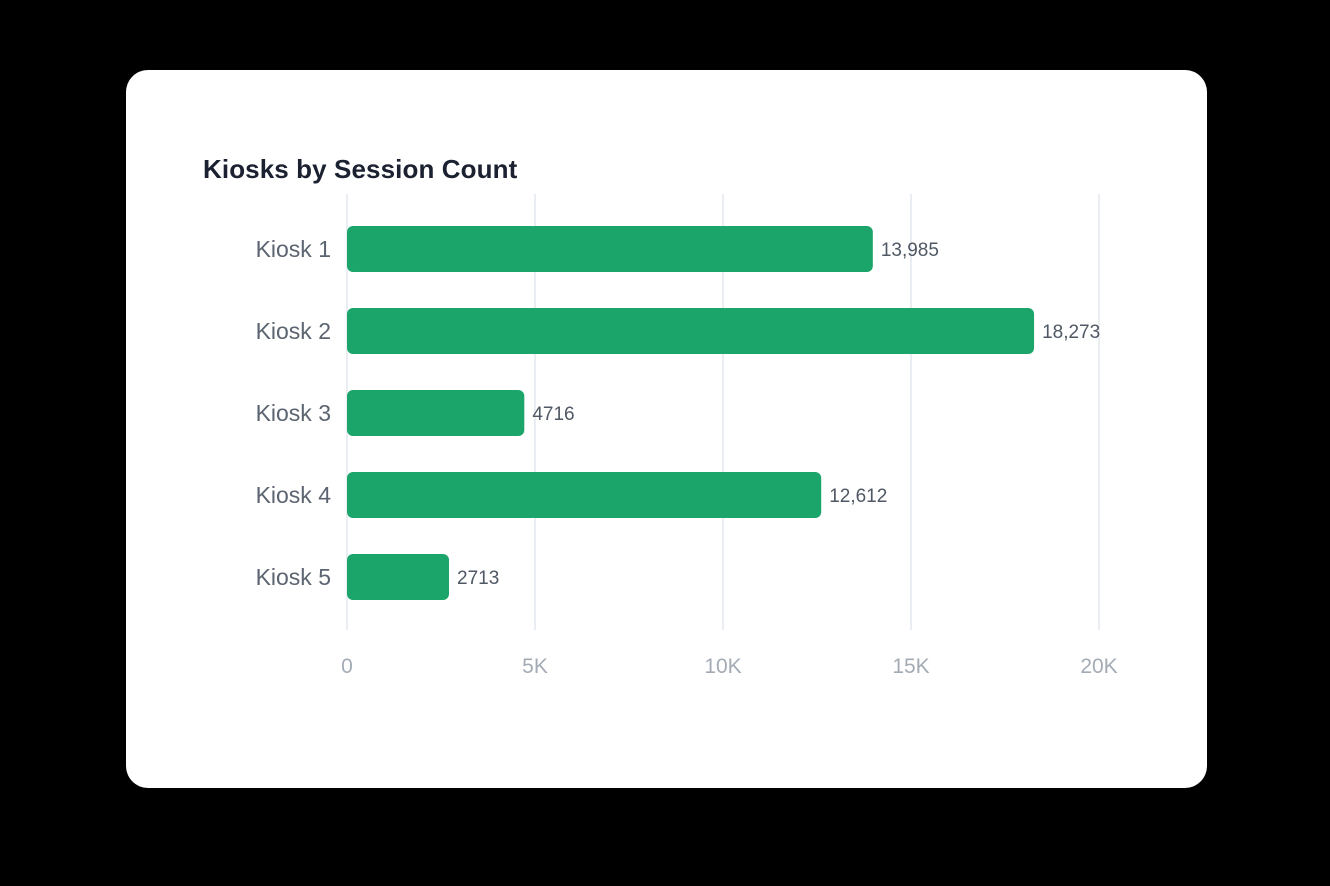 Image resolution: width=1330 pixels, height=886 pixels. What do you see at coordinates (293, 331) in the screenshot?
I see `category-label: Kiosk 2` at bounding box center [293, 331].